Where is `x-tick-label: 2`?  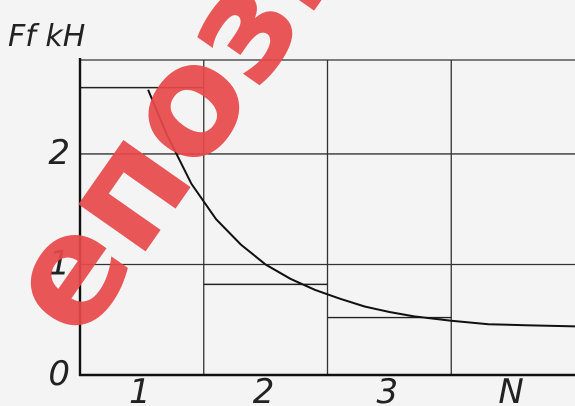 x-tick-label: 2 is located at coordinates (264, 389).